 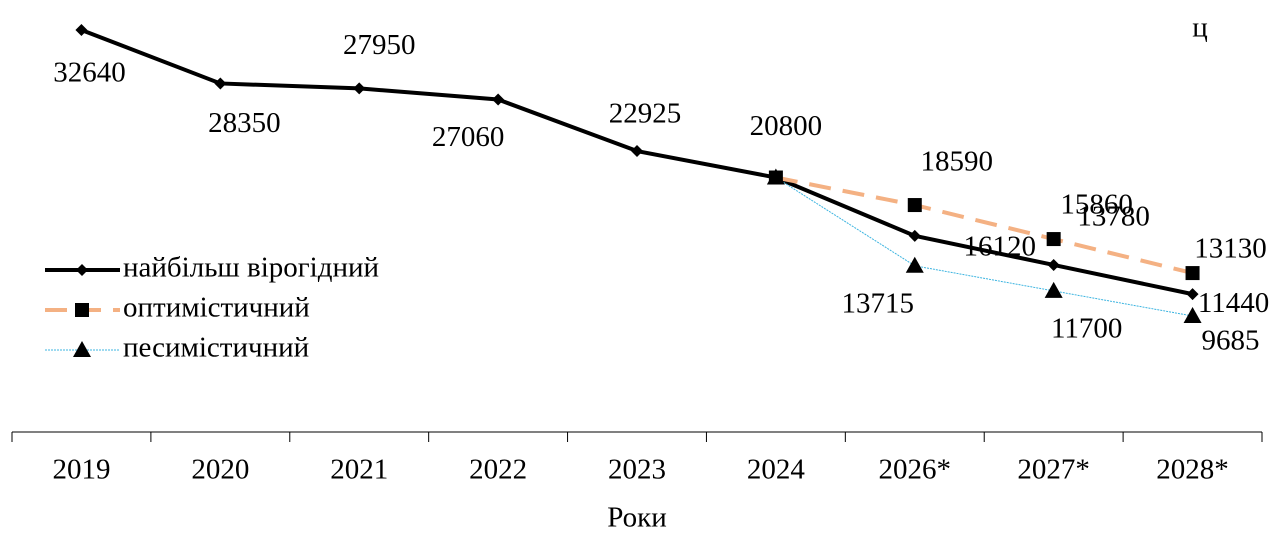 What do you see at coordinates (498, 470) in the screenshot?
I see `x-tick-label: 2022` at bounding box center [498, 470].